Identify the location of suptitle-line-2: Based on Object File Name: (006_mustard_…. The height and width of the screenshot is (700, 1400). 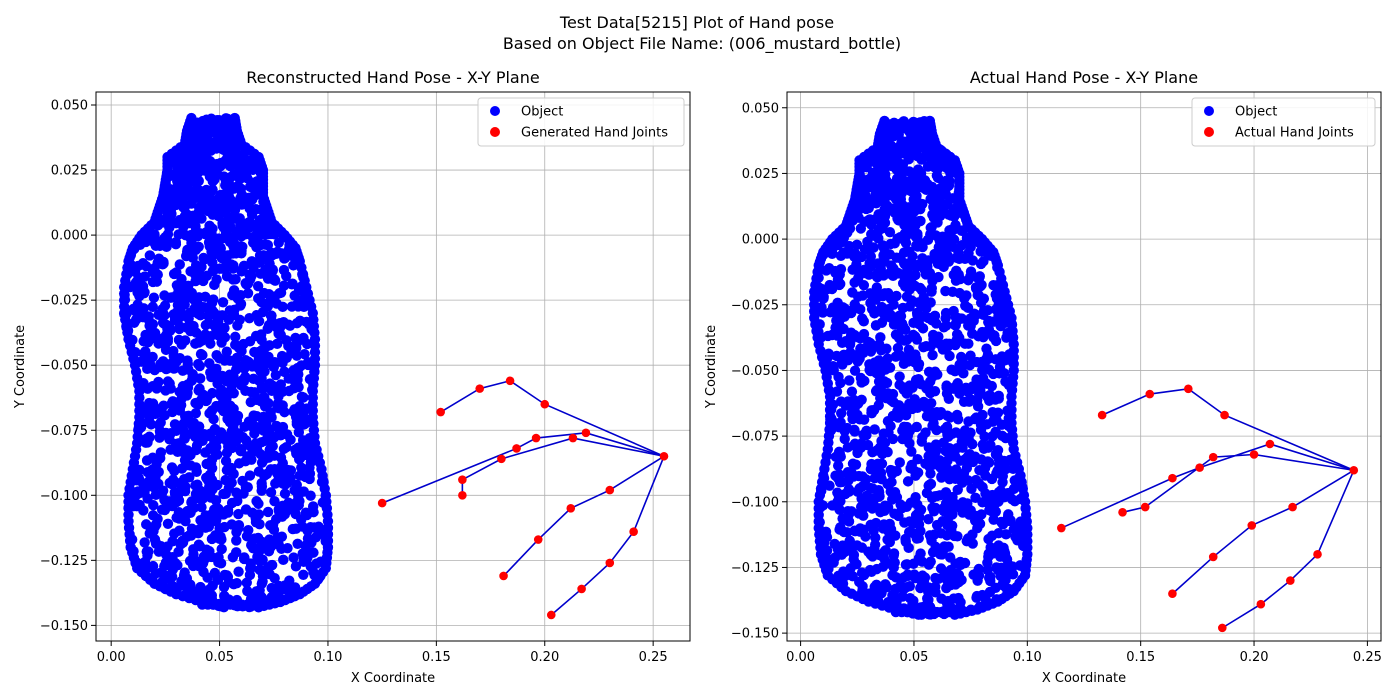
(702, 44).